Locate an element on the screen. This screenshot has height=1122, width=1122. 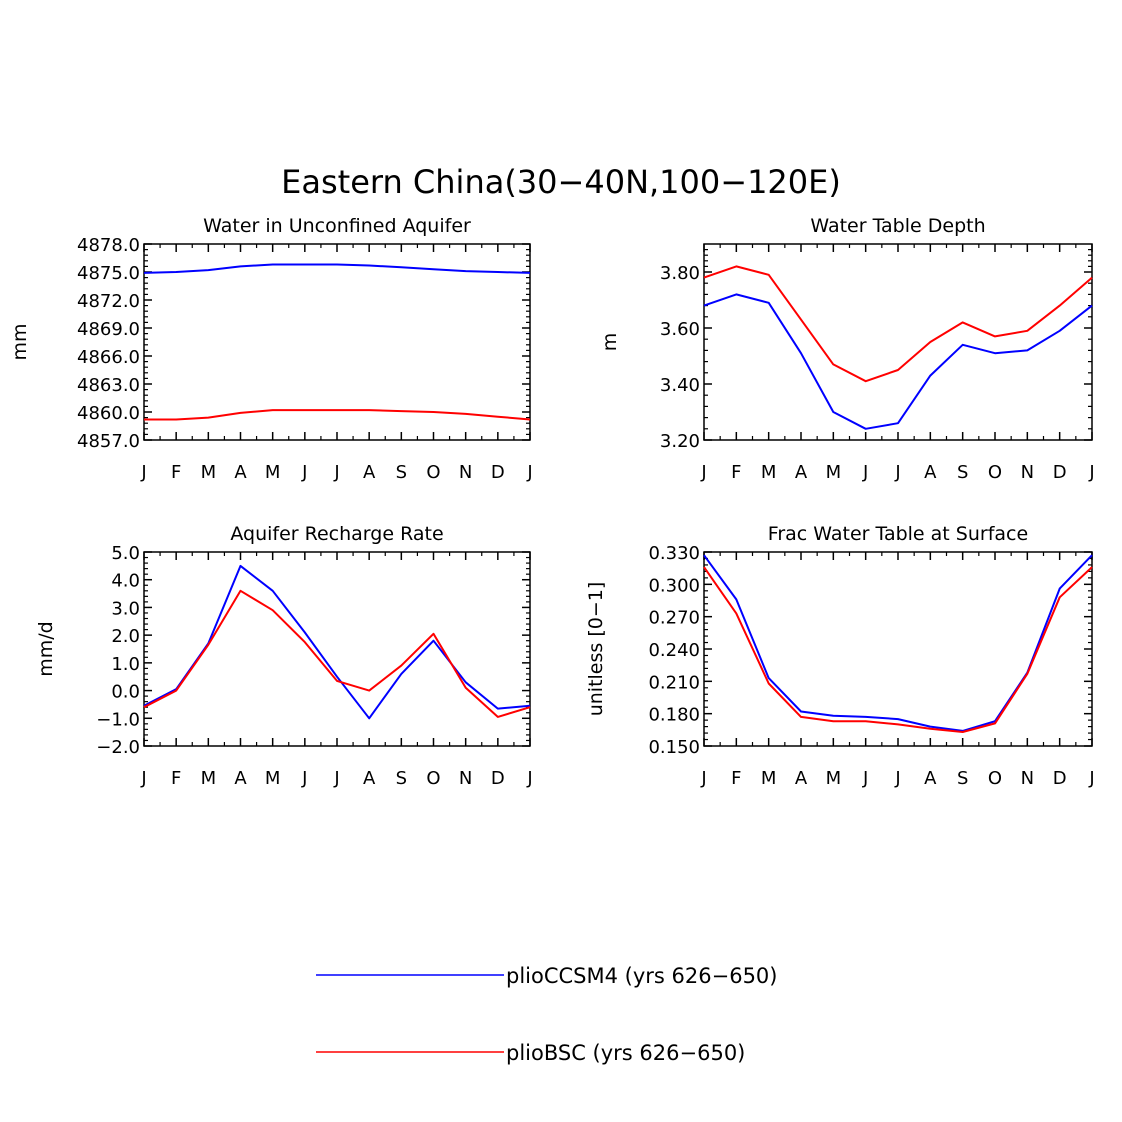
panel-title: Water in Unconfined Aquifer is located at coordinates (337, 226).